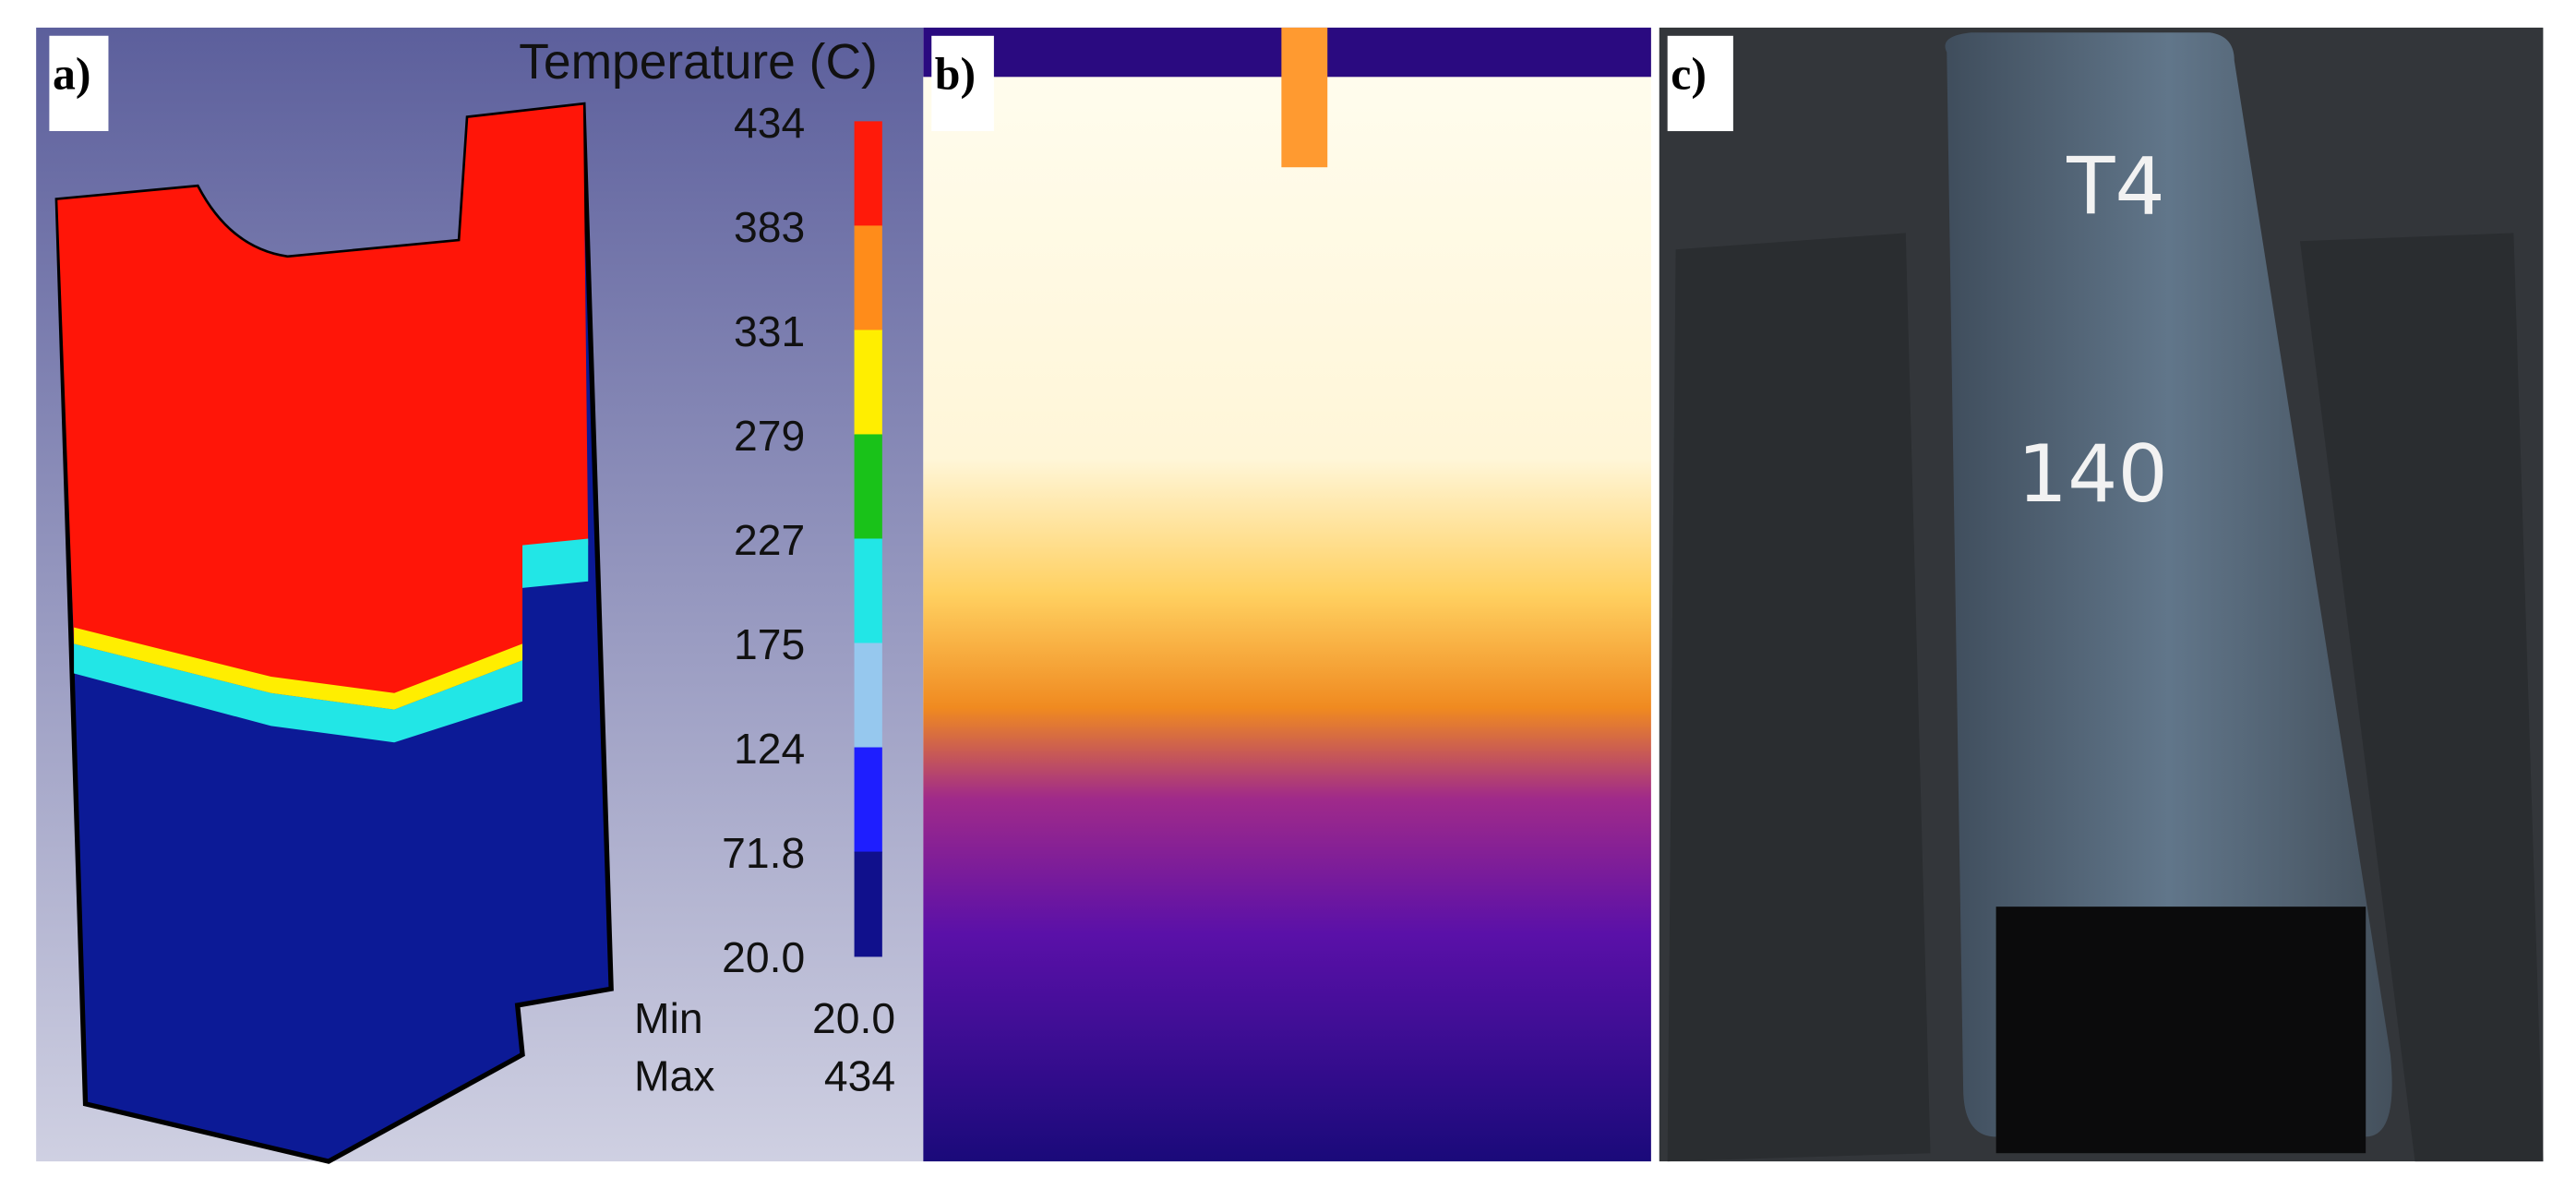  What do you see at coordinates (2181, 1030) in the screenshot?
I see `channel-opening` at bounding box center [2181, 1030].